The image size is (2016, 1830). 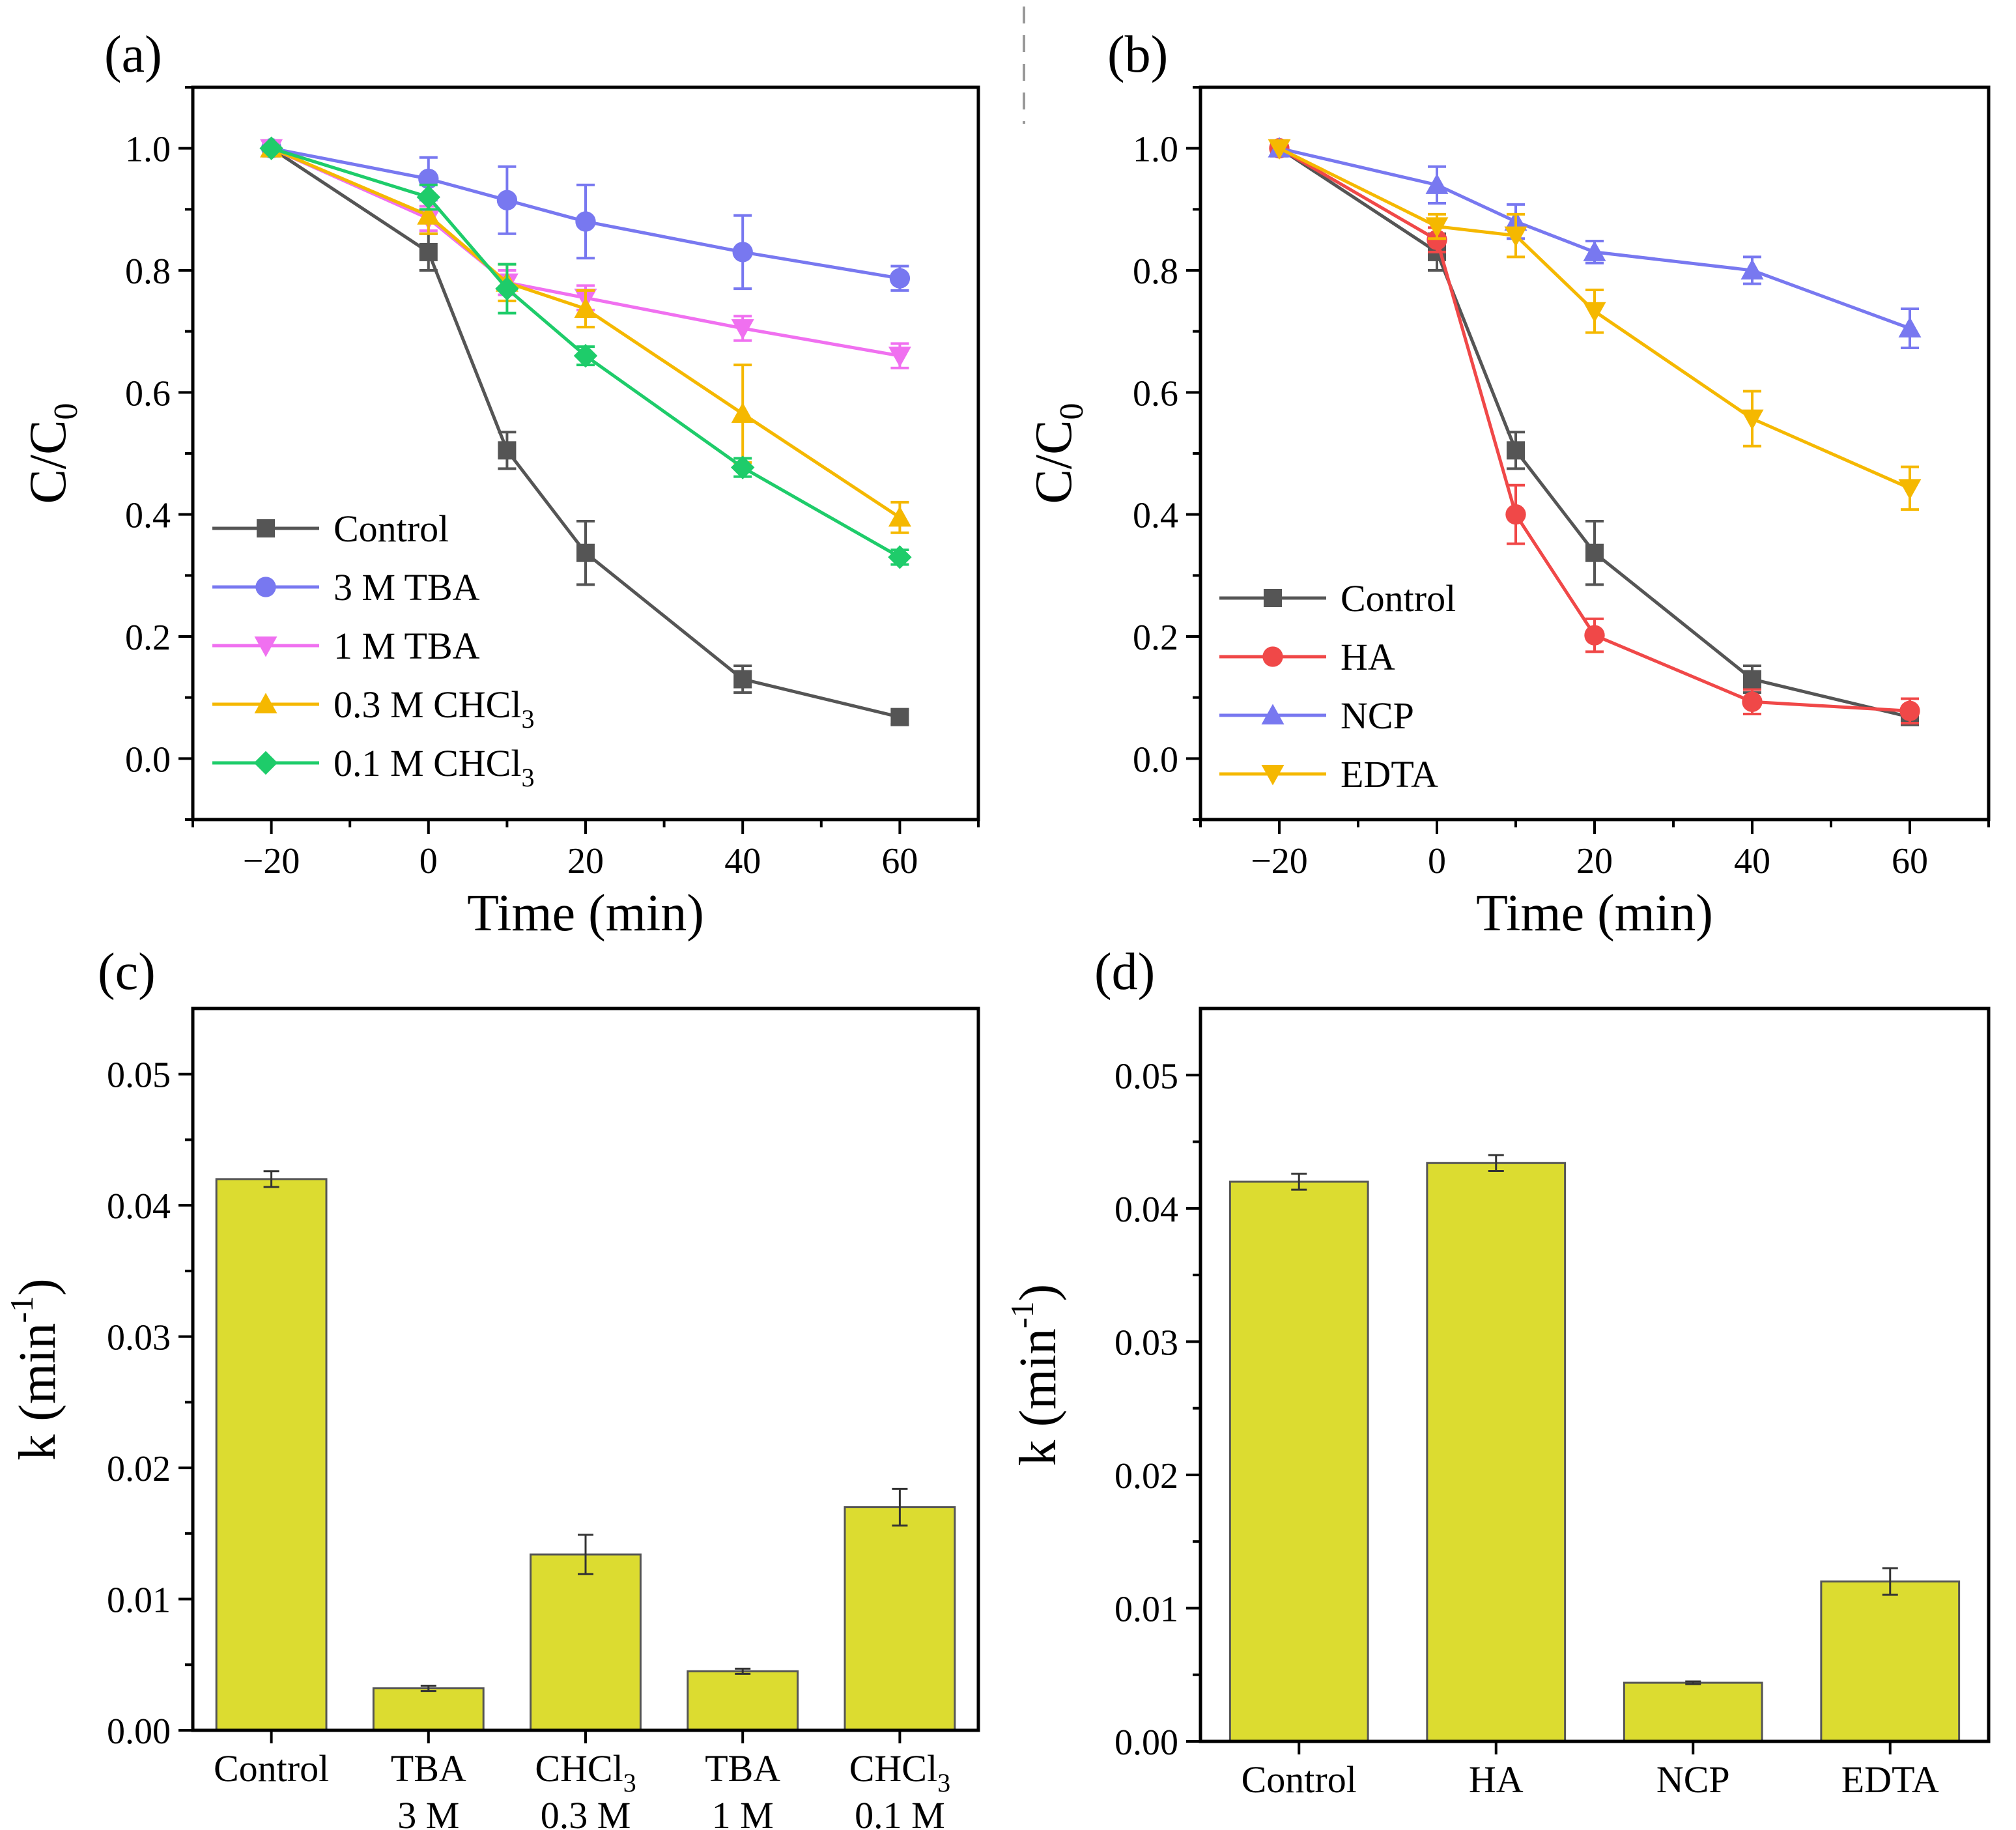 I want to click on legend-label-main: 1 M TBA, so click(x=407, y=646).